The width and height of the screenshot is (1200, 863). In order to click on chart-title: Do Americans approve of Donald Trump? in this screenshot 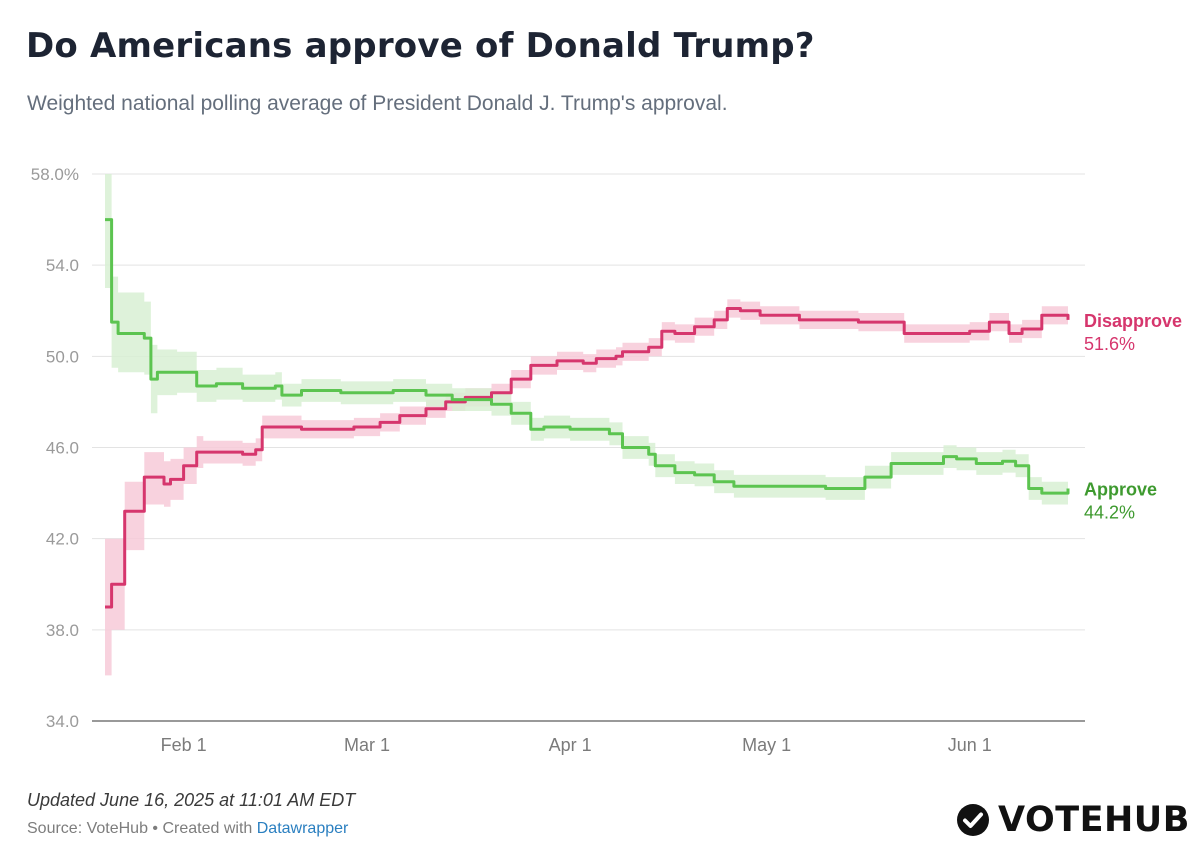, I will do `click(420, 46)`.